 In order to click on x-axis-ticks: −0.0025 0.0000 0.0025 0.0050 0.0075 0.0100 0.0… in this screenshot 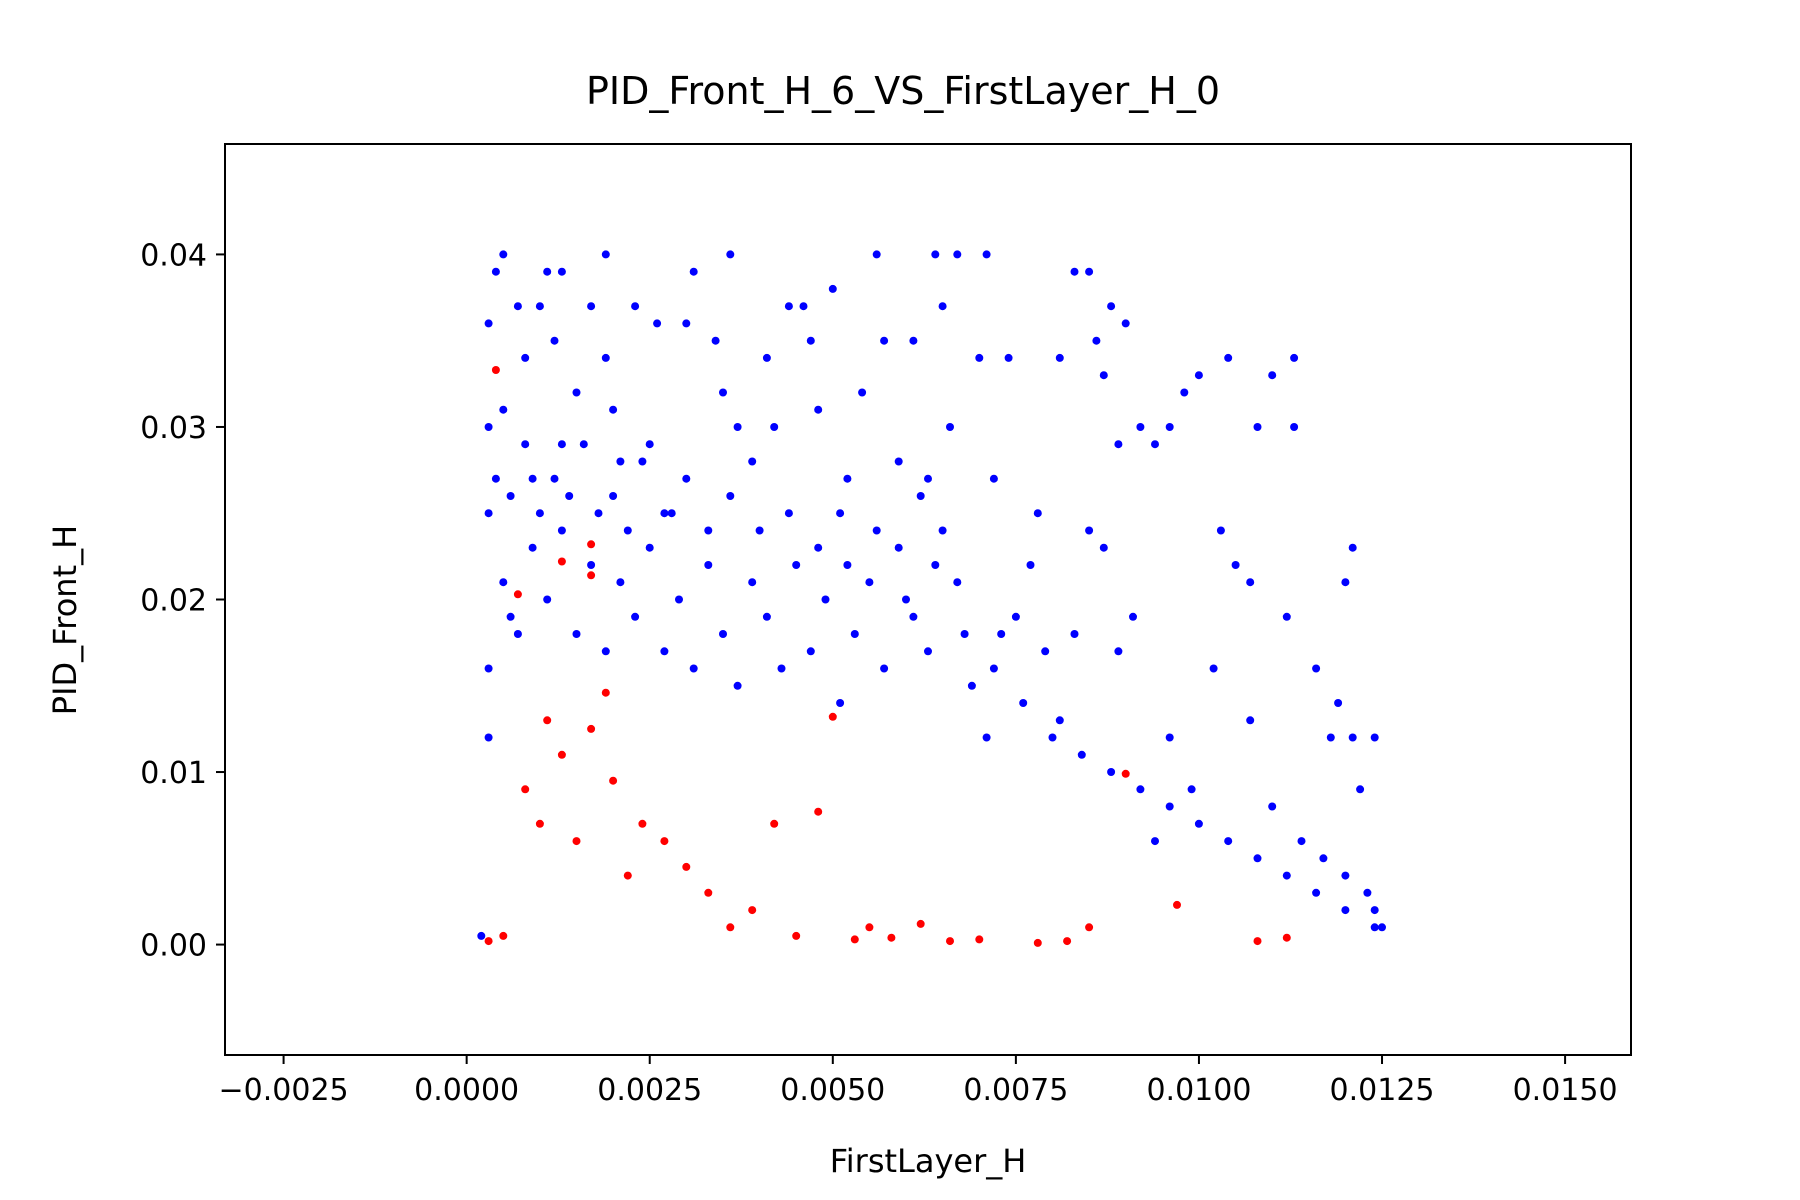, I will do `click(918, 1081)`.